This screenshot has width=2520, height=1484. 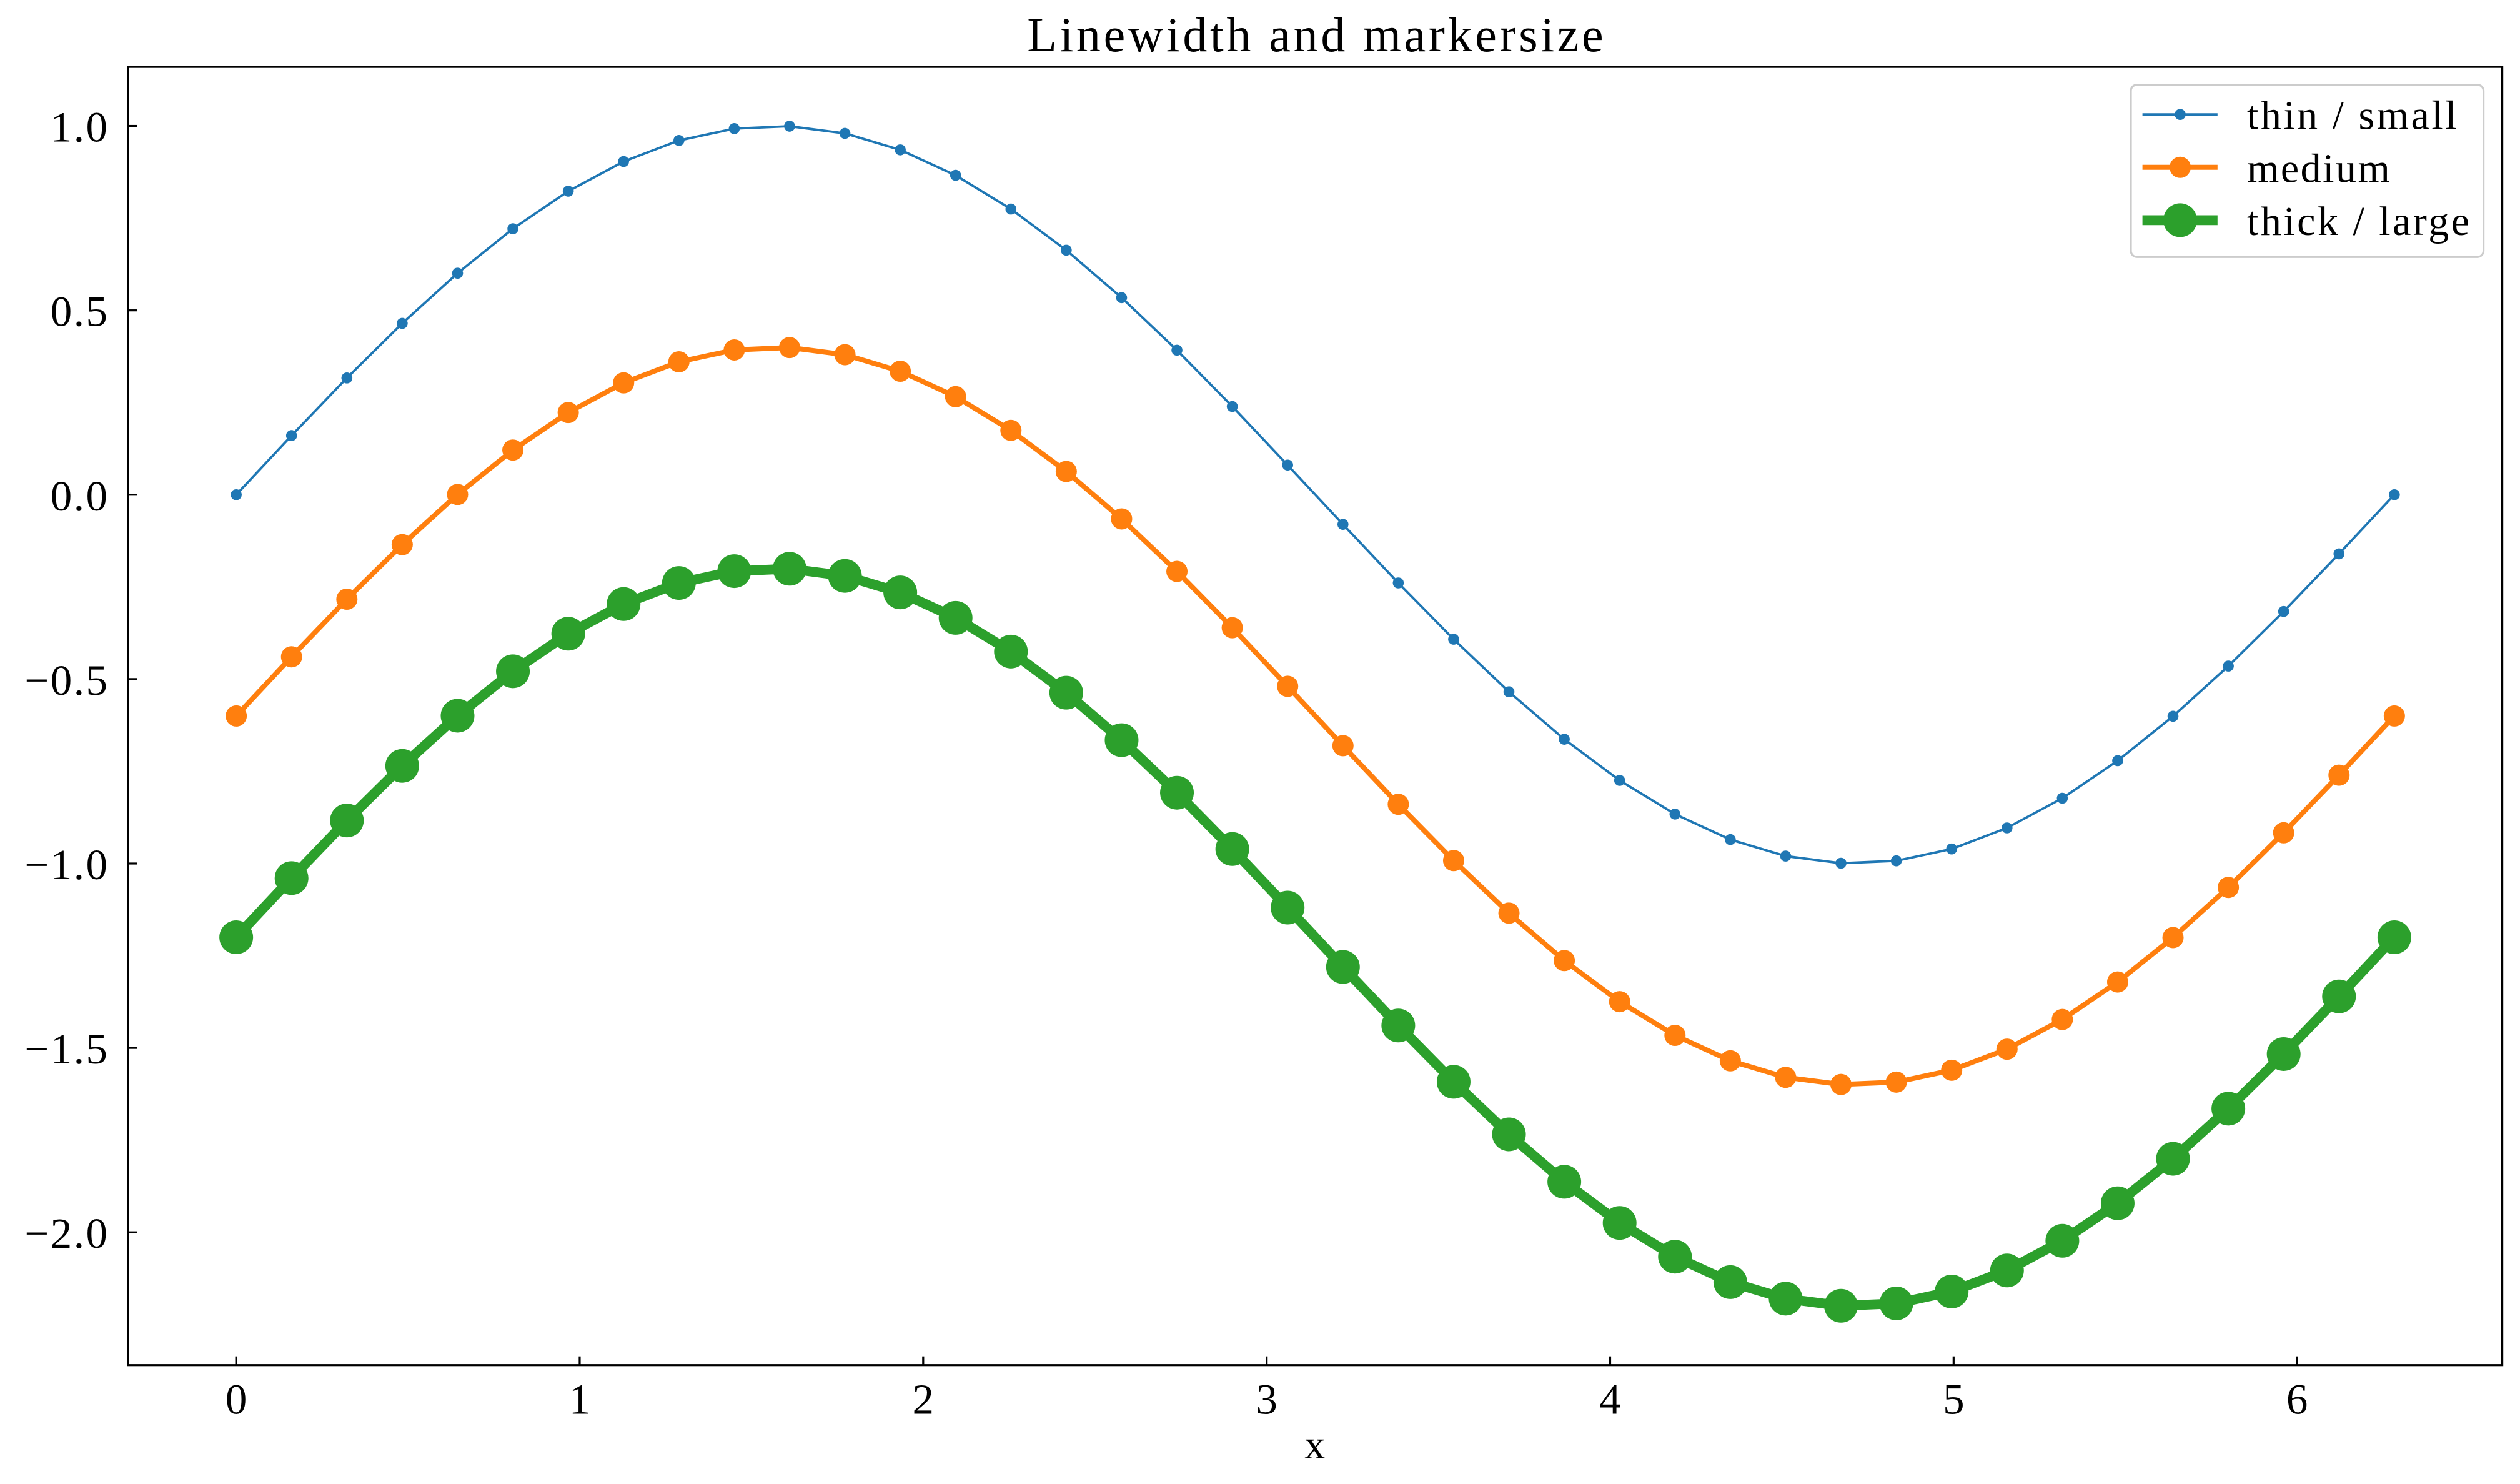 What do you see at coordinates (1954, 1399) in the screenshot?
I see `svg-text: 5` at bounding box center [1954, 1399].